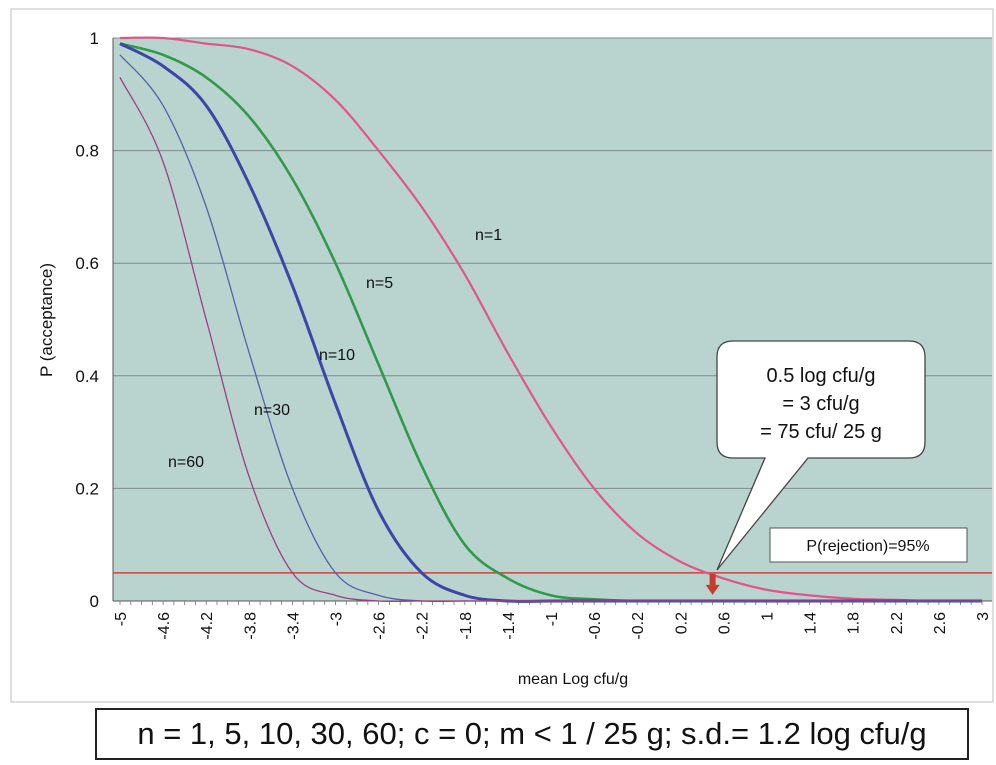  Describe the element at coordinates (595, 626) in the screenshot. I see `x-tick-label: -0.6` at that location.